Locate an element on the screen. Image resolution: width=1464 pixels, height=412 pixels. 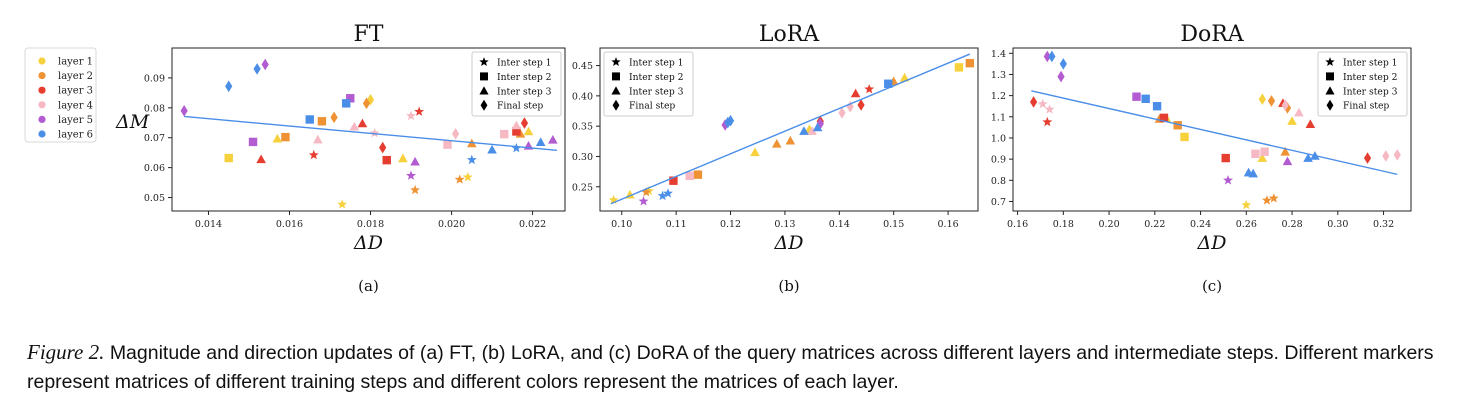
y-tick-label: 0.09 is located at coordinates (154, 78).